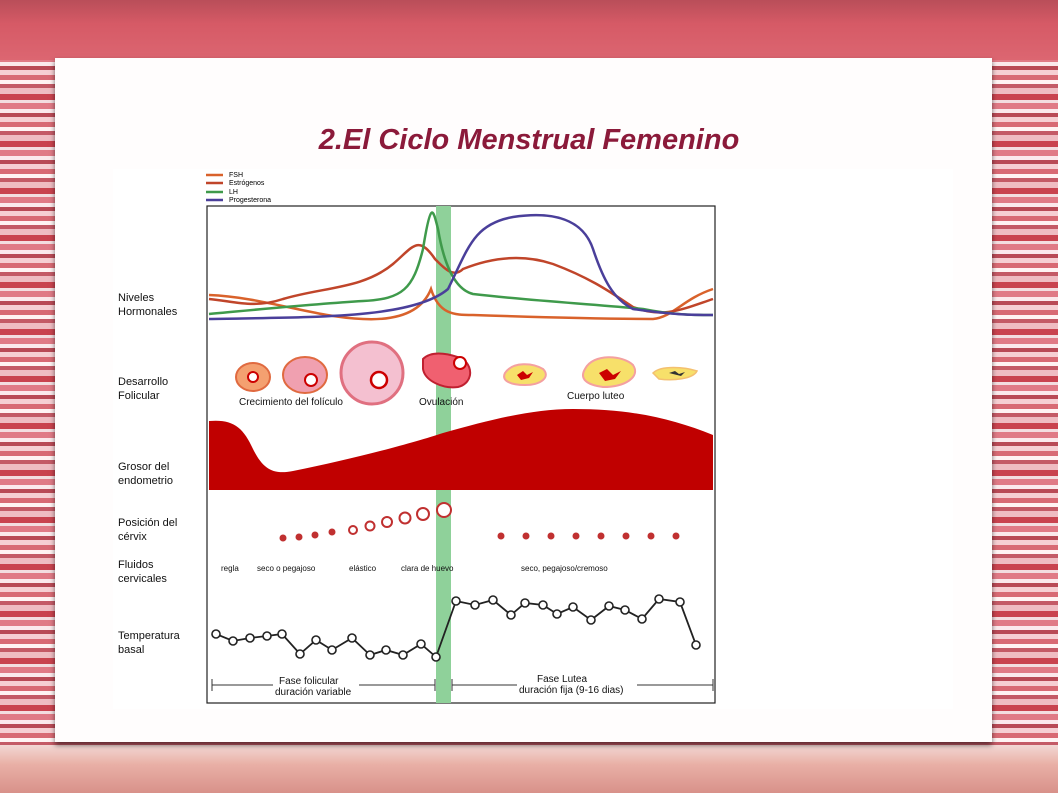 This screenshot has height=793, width=1058. I want to click on fsh-curve, so click(461, 303).